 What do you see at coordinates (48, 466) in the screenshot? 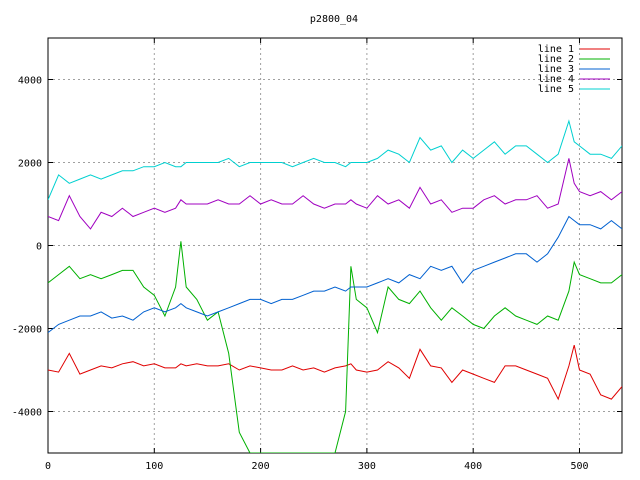
I see `x-tick-label: 0` at bounding box center [48, 466].